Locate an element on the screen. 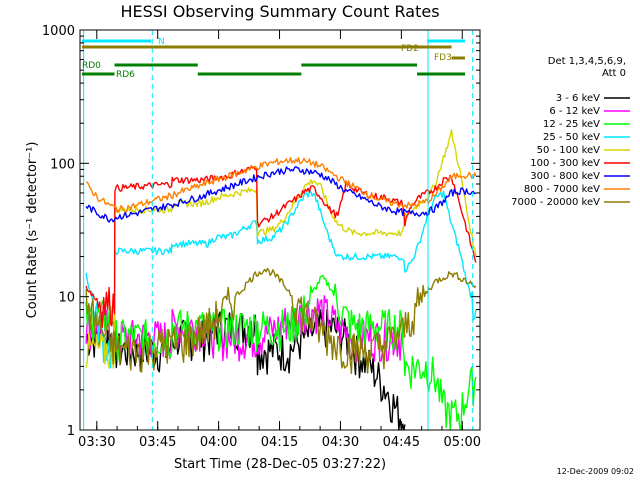  y-tick-label: 1000 is located at coordinates (58, 31).